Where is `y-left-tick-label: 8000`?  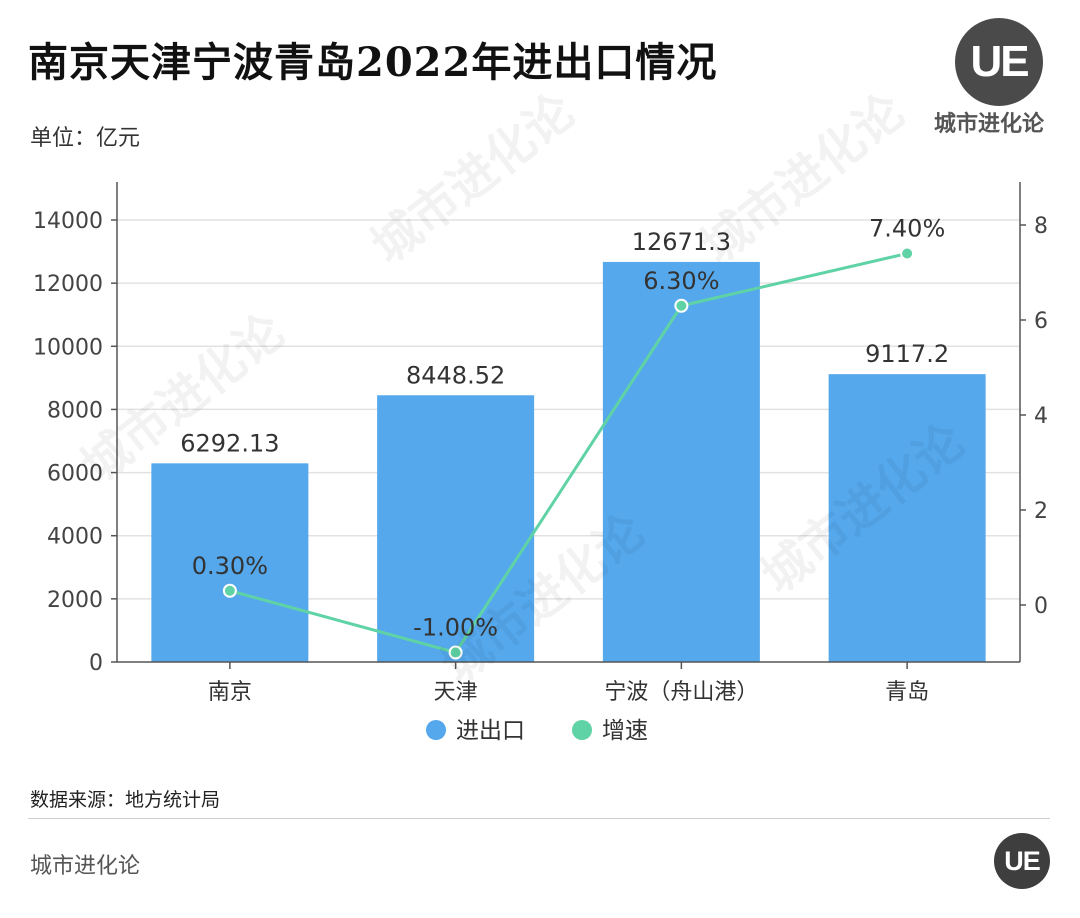 y-left-tick-label: 8000 is located at coordinates (75, 410).